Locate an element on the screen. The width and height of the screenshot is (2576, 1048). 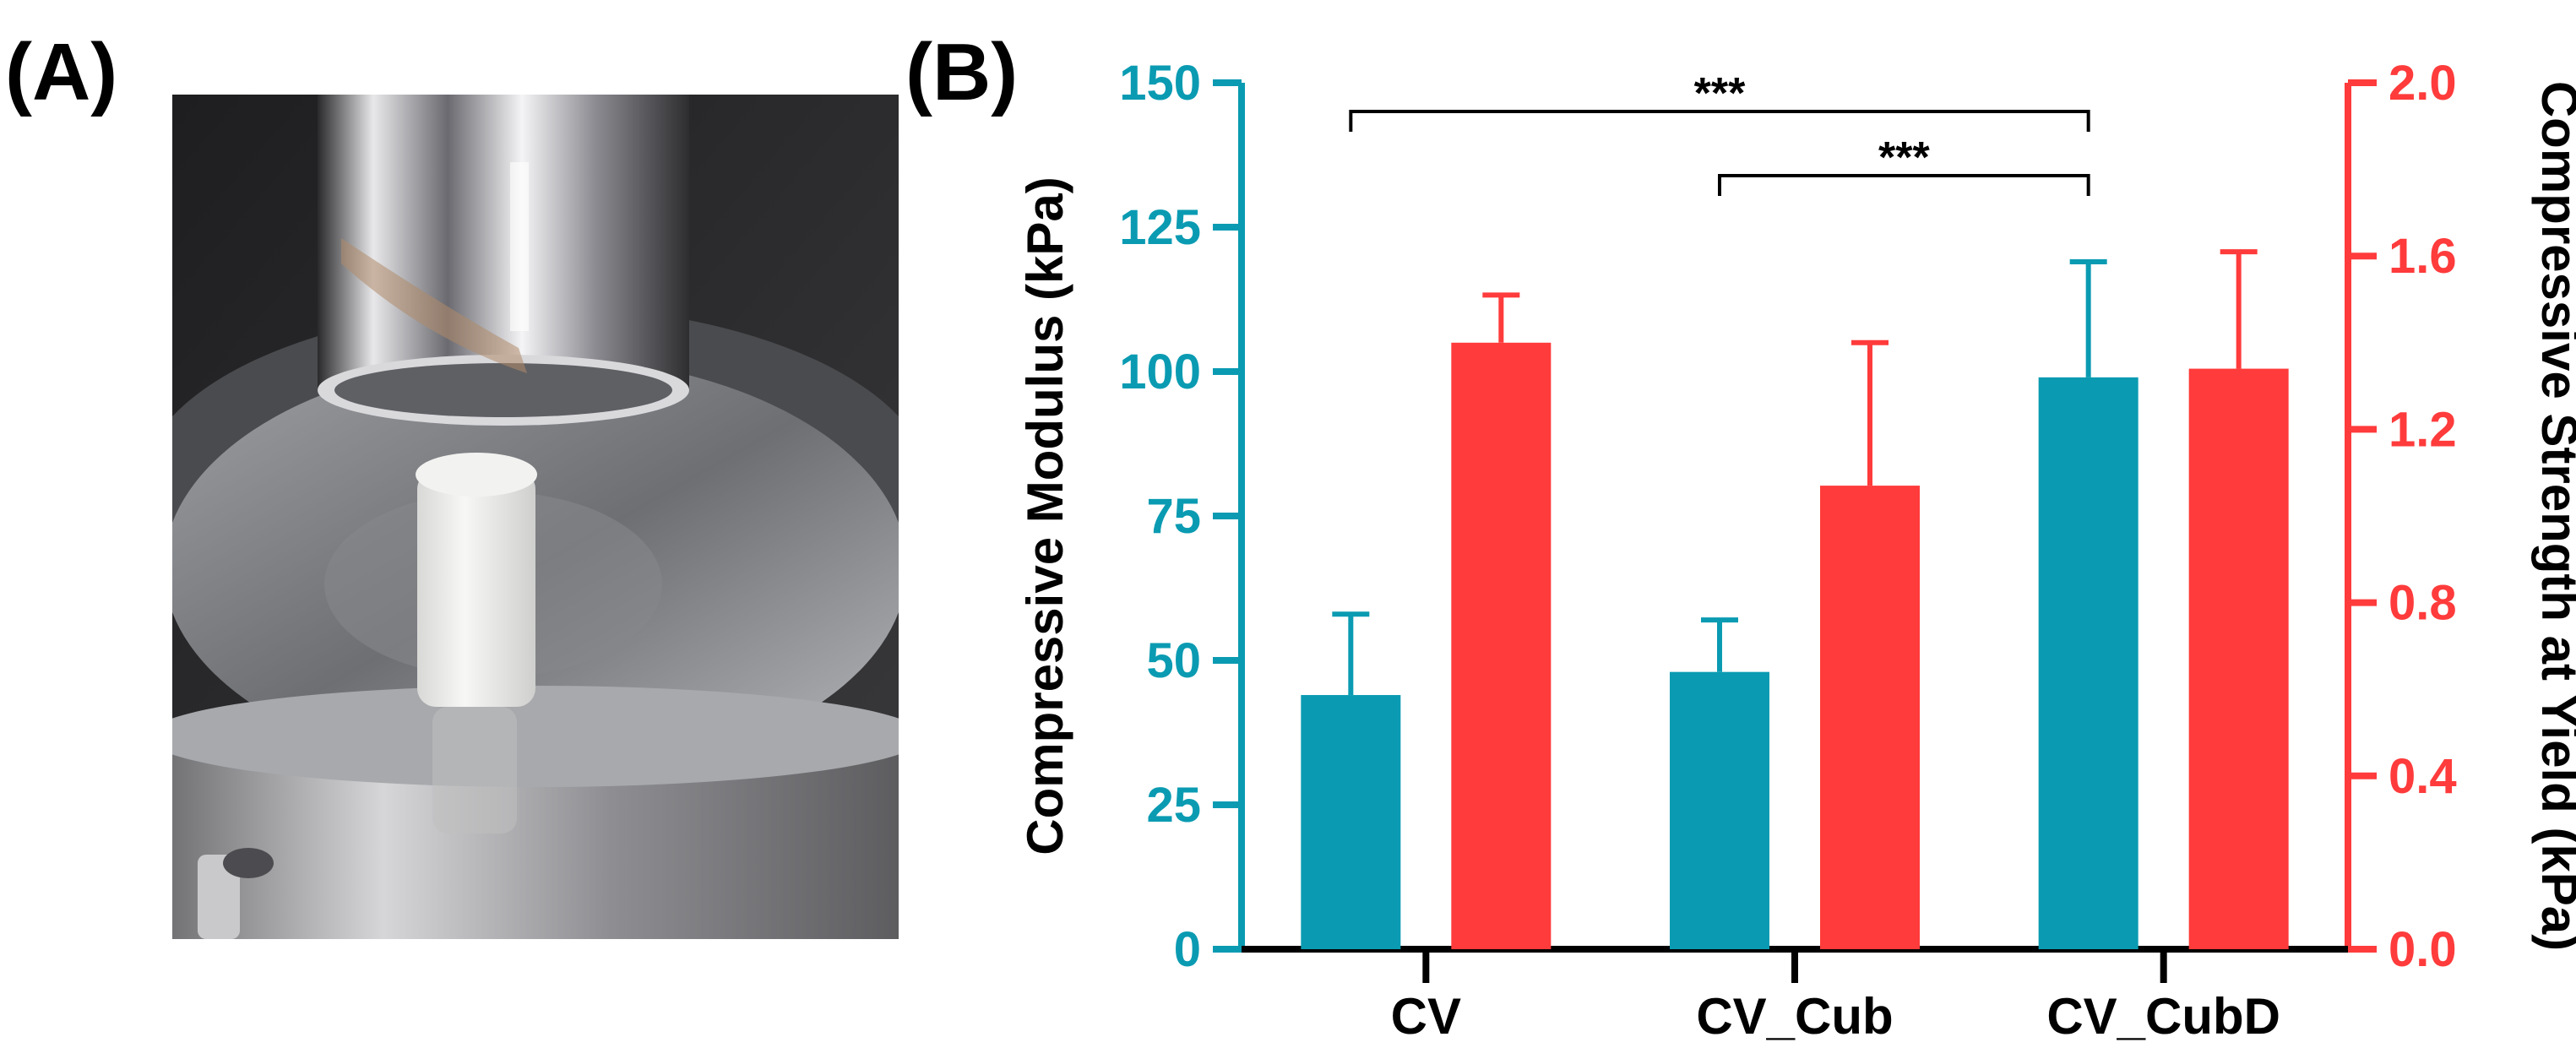
right-tick-label: 2.0 is located at coordinates (2423, 83).